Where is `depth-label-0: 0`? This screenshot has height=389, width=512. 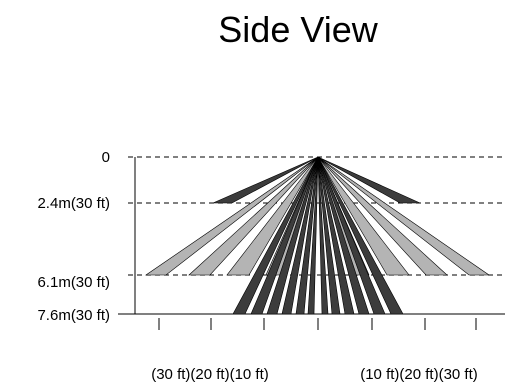
depth-label-0: 0 is located at coordinates (106, 157).